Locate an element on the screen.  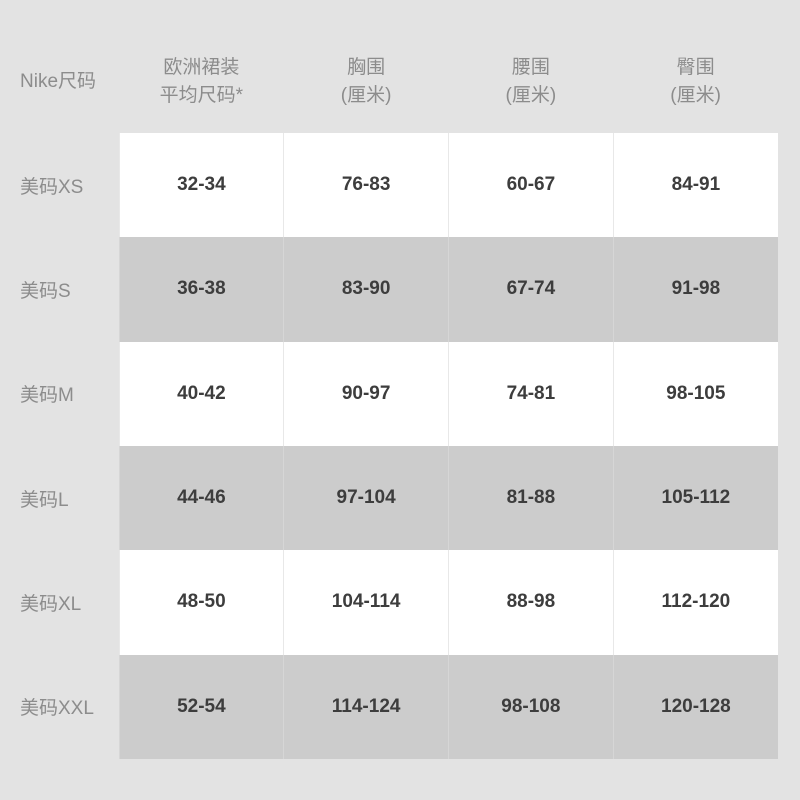
cell-l-eu-dress-size: 44-46 is located at coordinates (201, 498).